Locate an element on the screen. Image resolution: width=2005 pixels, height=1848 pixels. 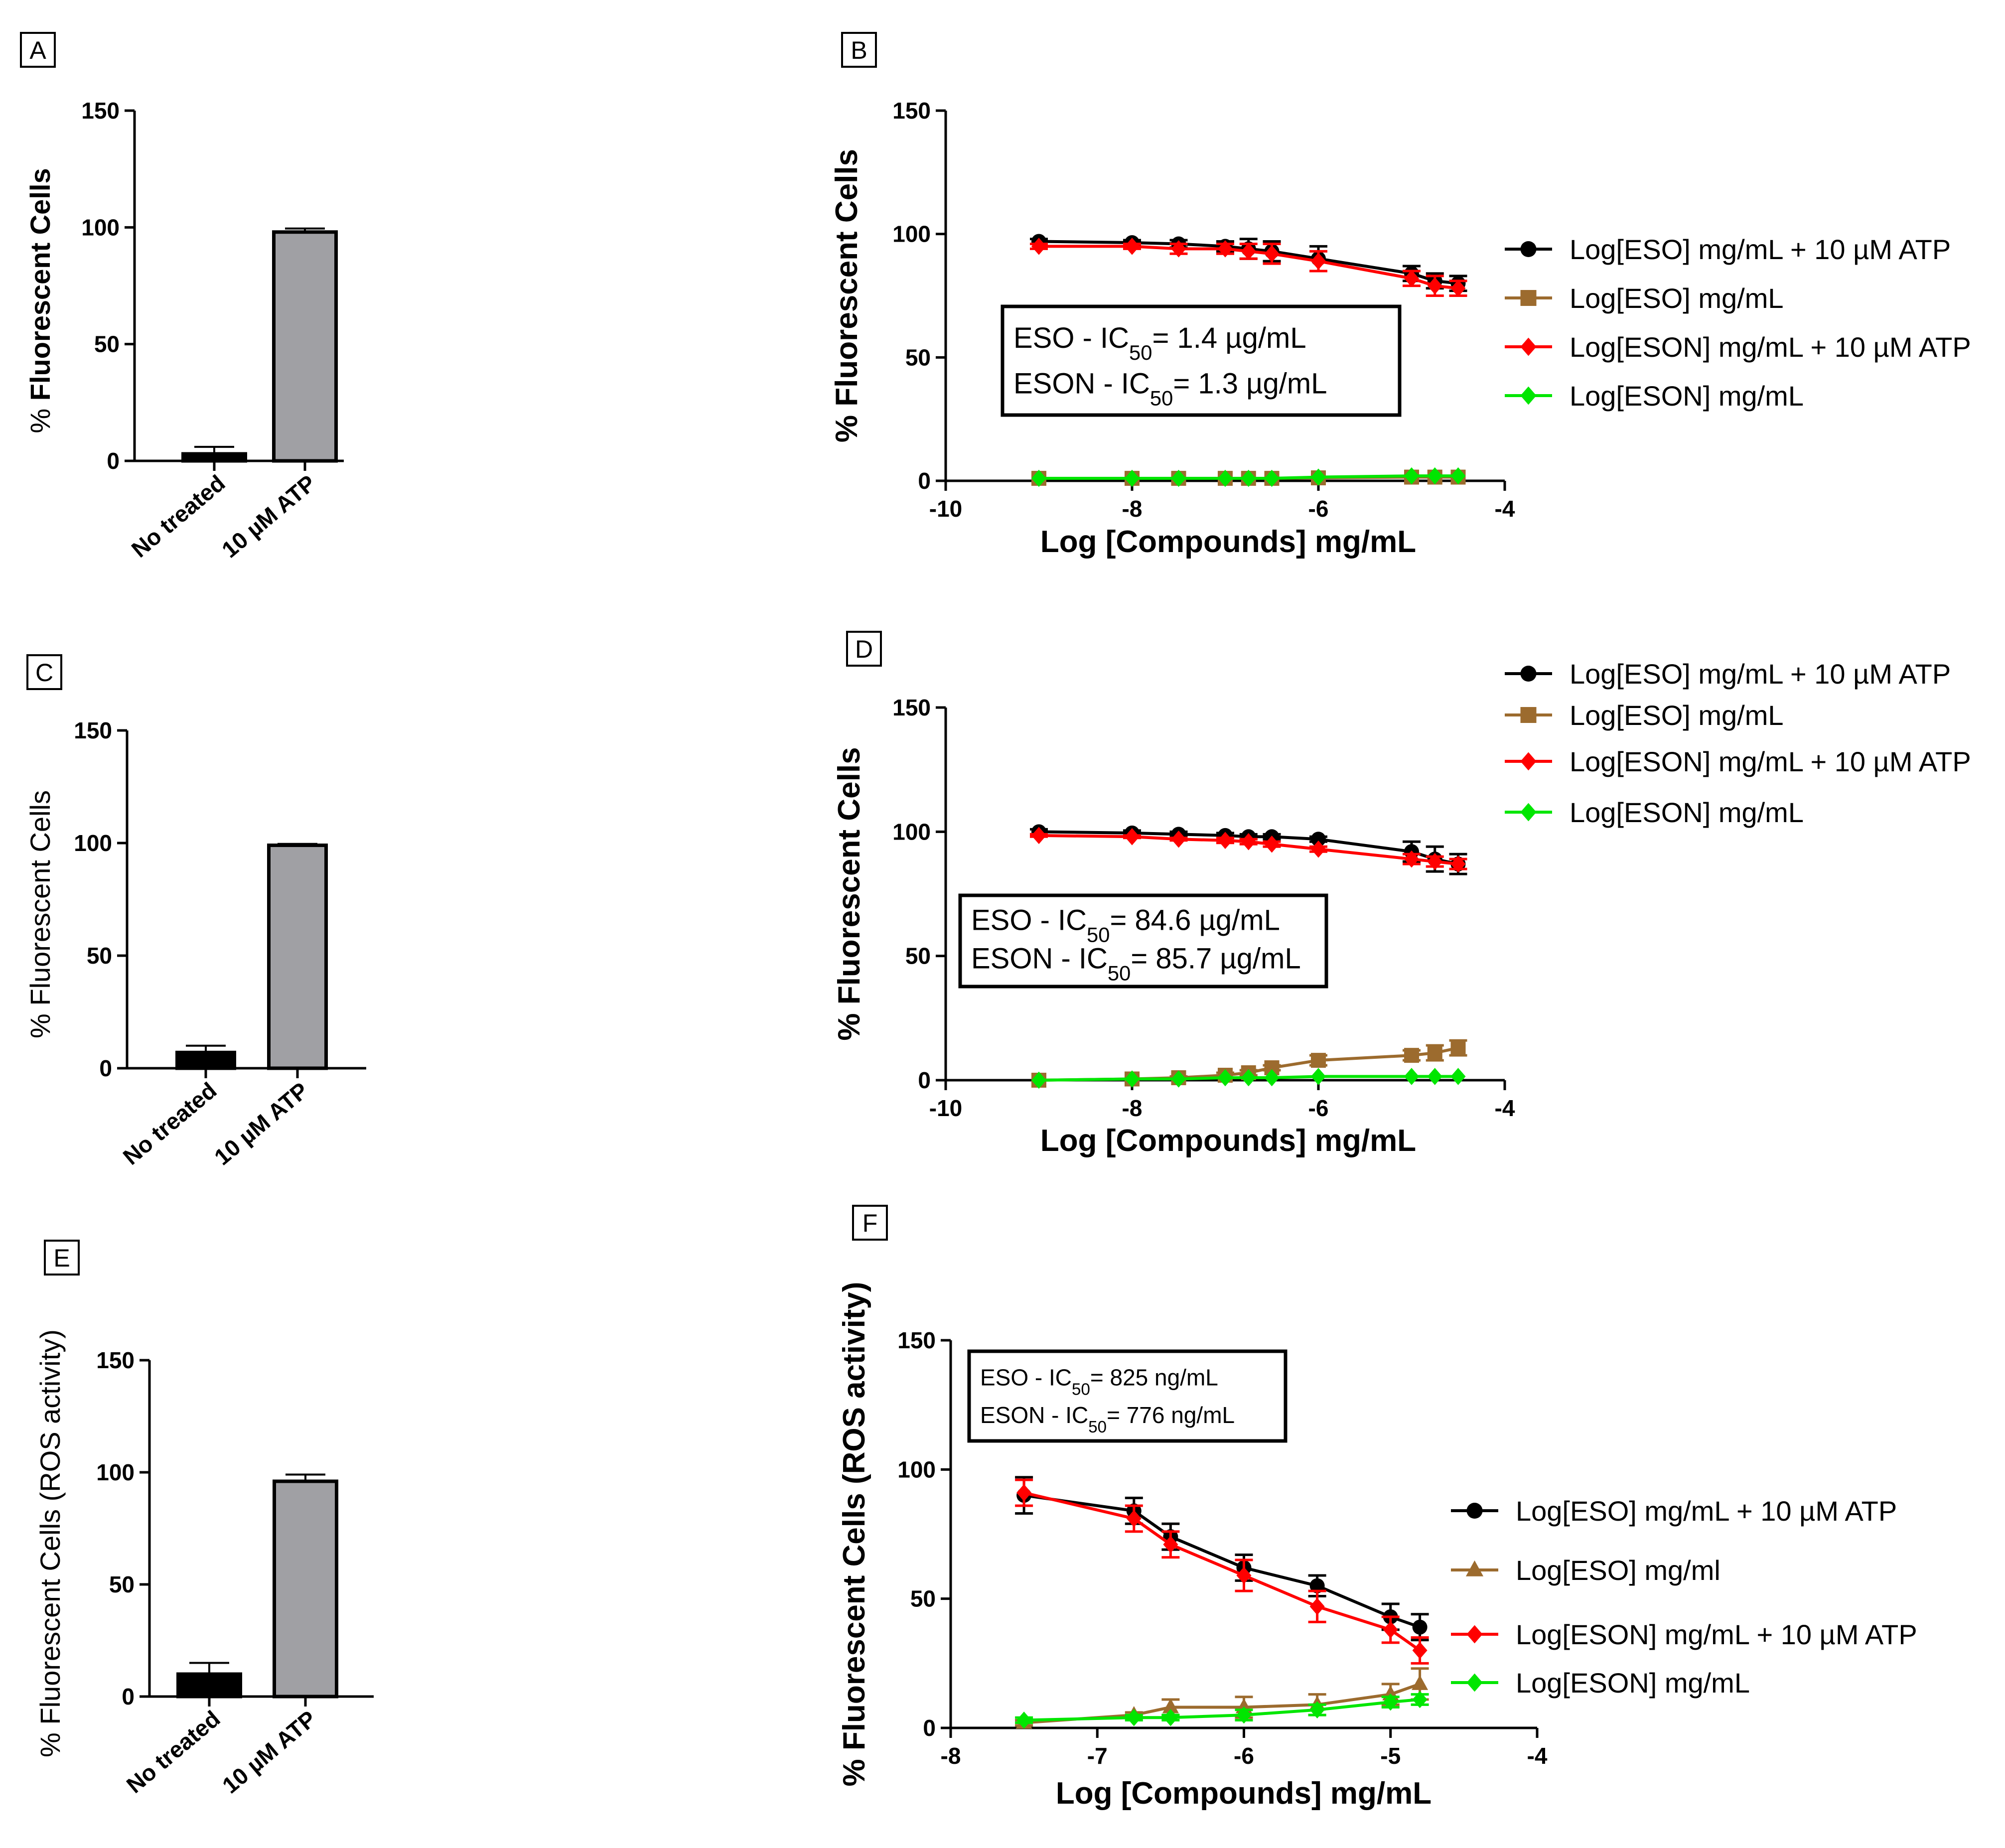
legend-item: Log[ESO] mg/mL + 10 µM ATP is located at coordinates (1728, 250).